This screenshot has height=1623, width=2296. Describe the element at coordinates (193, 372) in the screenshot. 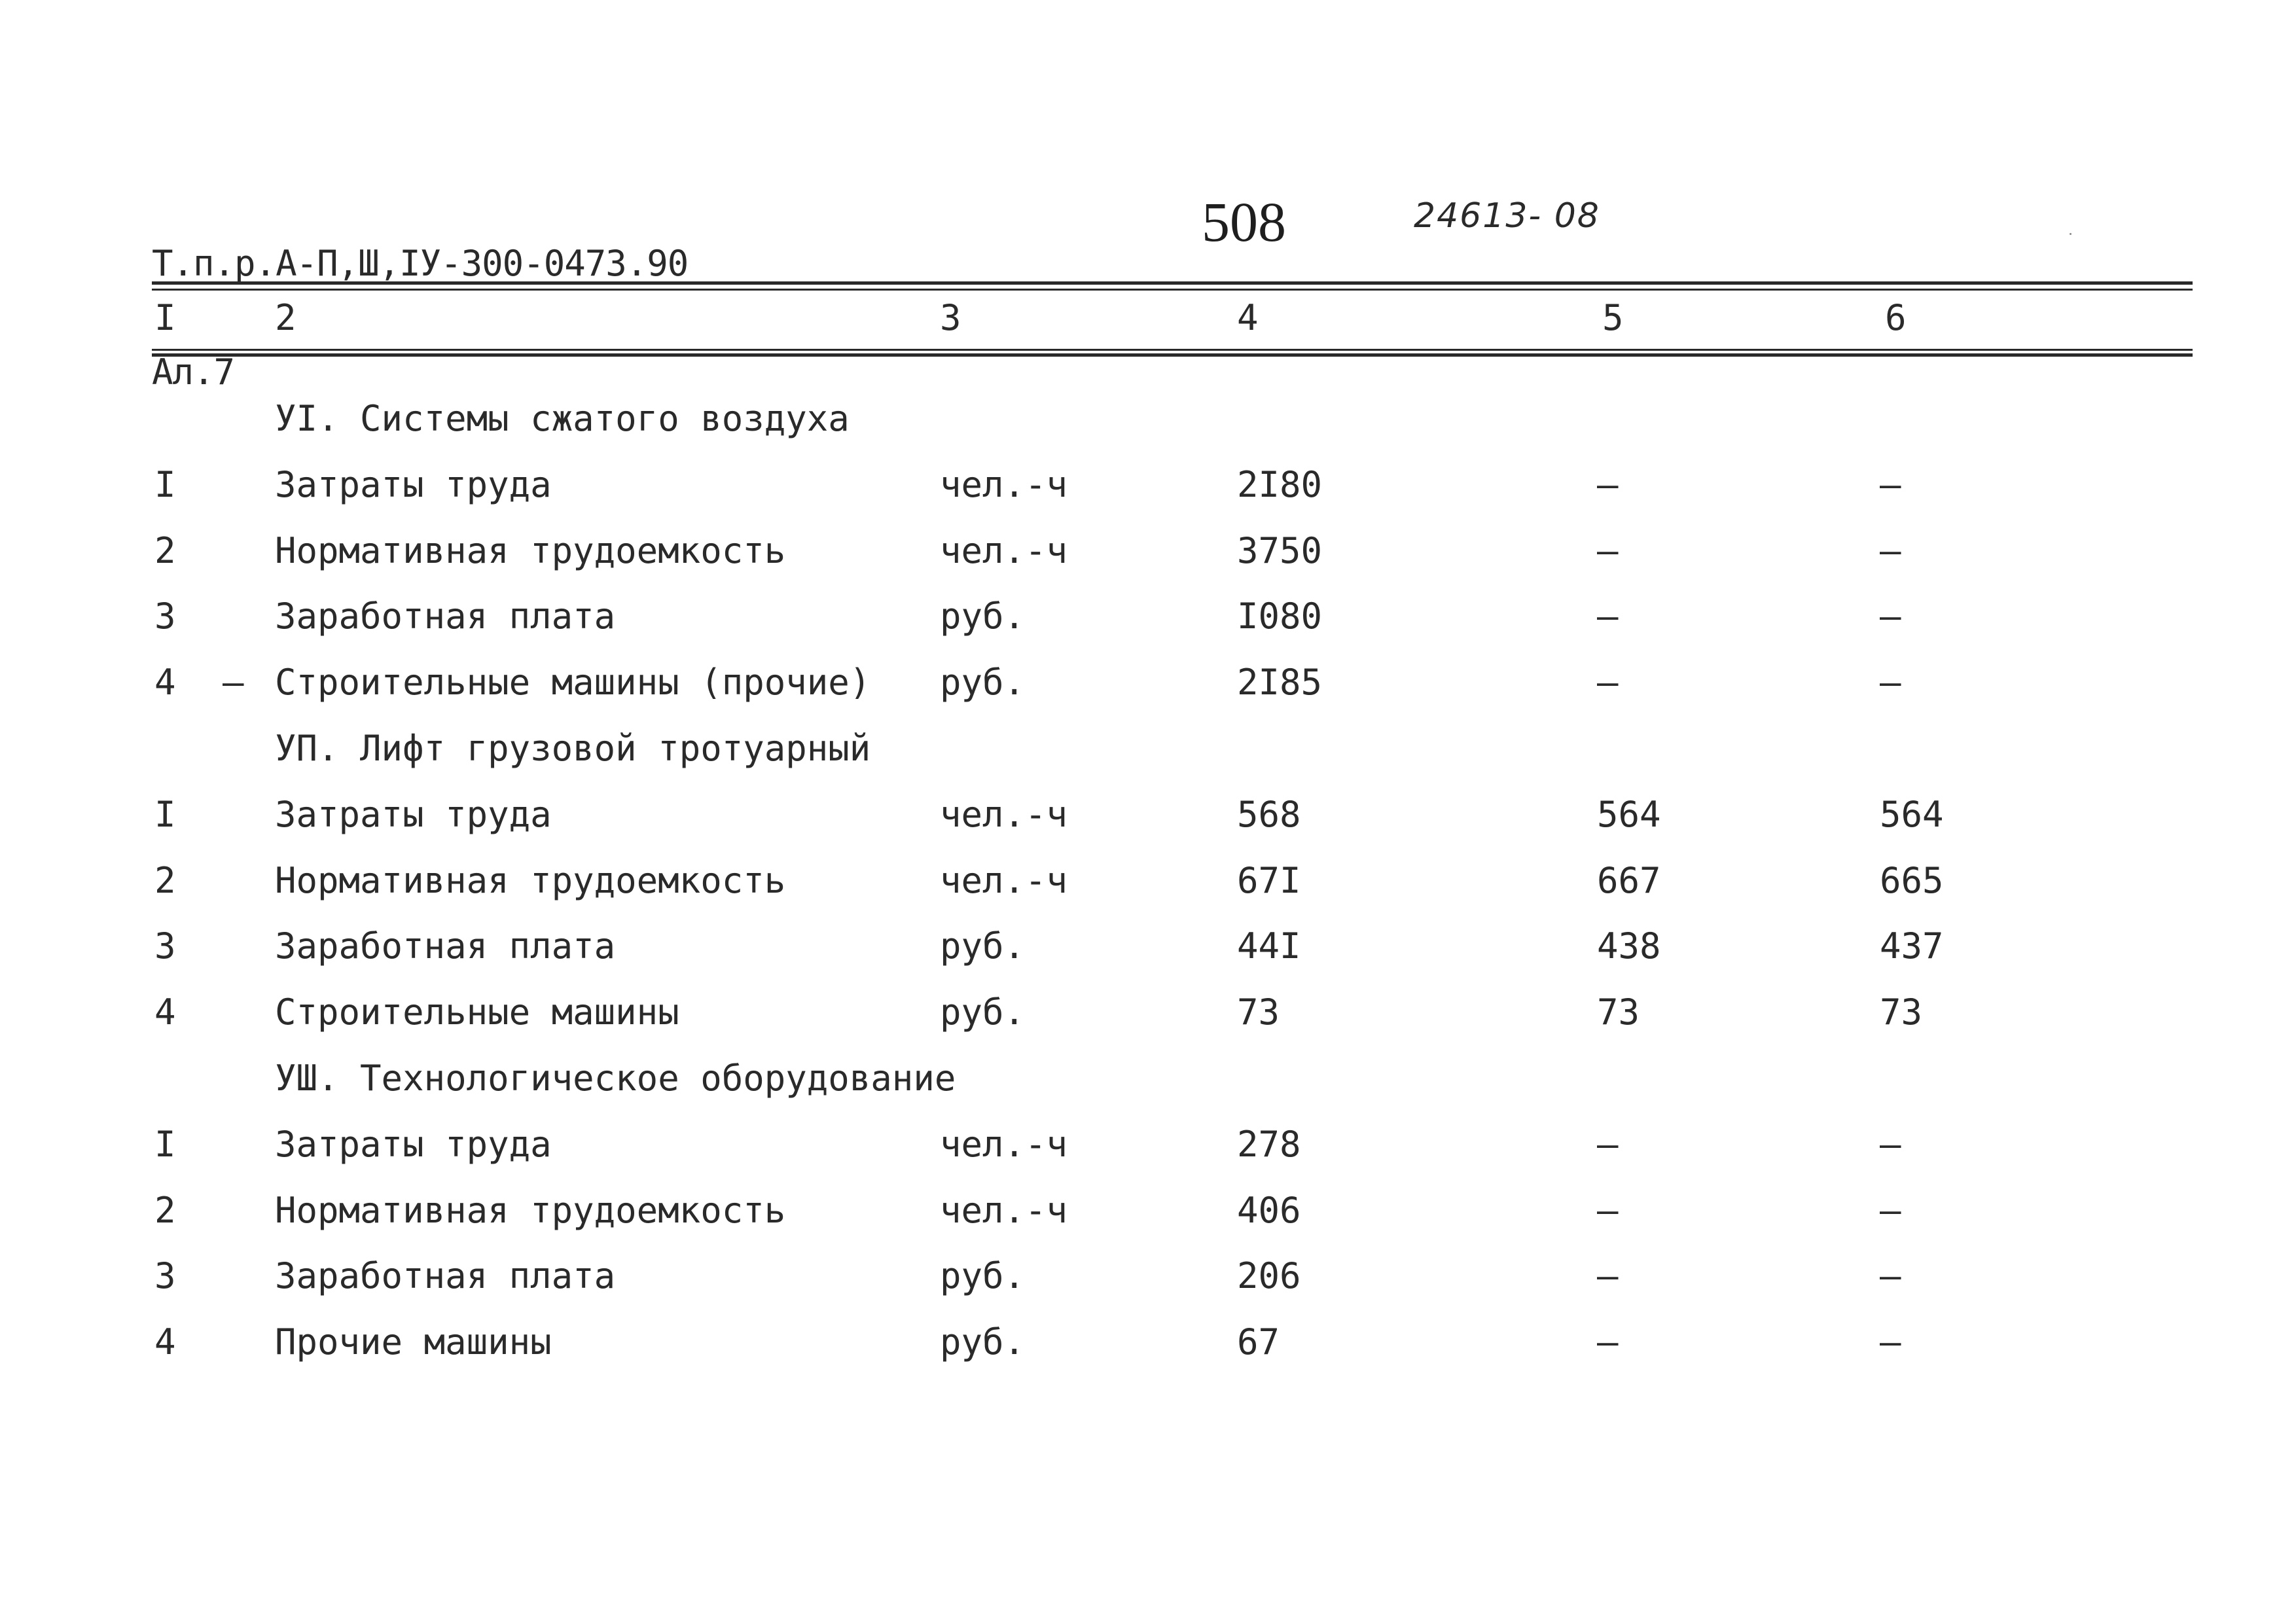

I see `document-code-line-2: Ал.7` at that location.